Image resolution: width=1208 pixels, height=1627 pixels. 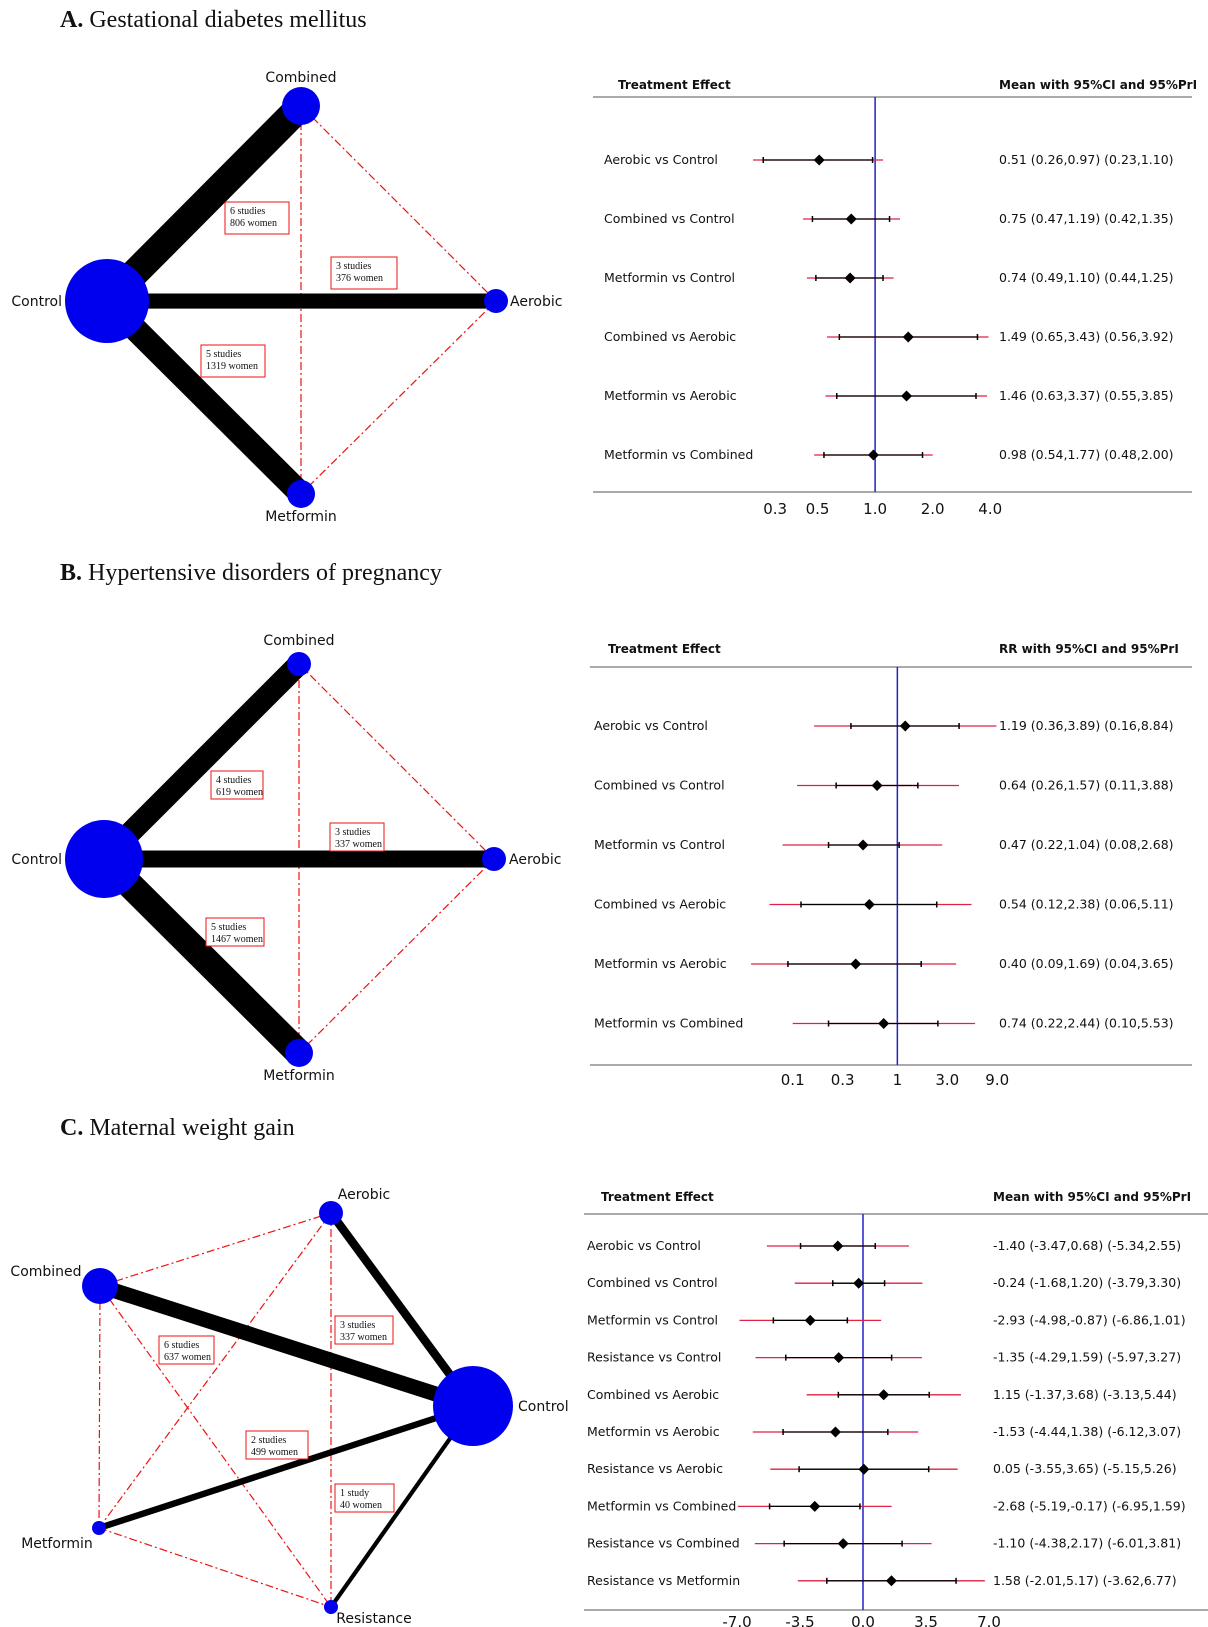 What do you see at coordinates (223, 354) in the screenshot?
I see `study-count-label: 5 studies` at bounding box center [223, 354].